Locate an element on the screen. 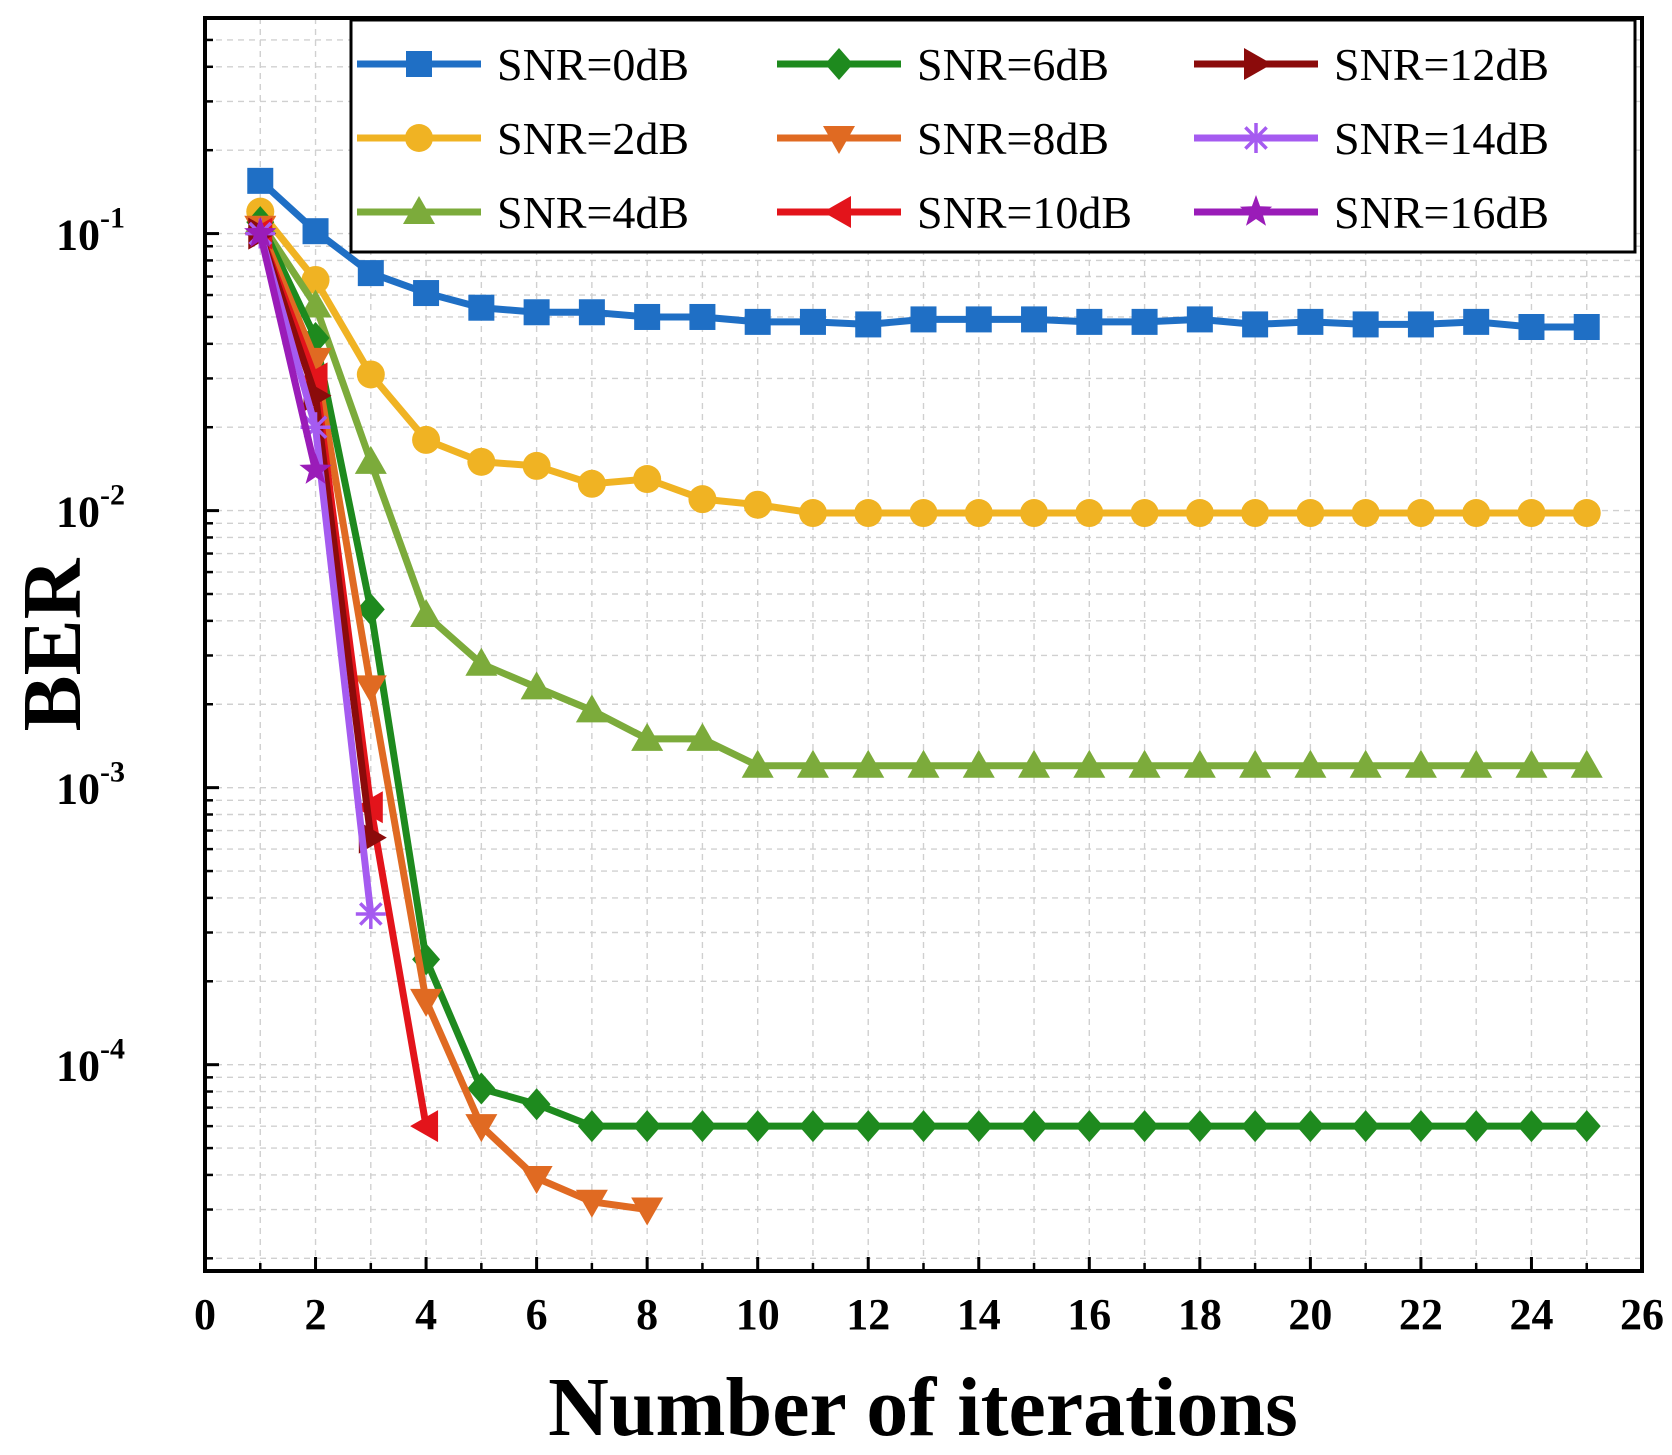 This screenshot has width=1672, height=1455. x-tick-label: 12 is located at coordinates (868, 1314).